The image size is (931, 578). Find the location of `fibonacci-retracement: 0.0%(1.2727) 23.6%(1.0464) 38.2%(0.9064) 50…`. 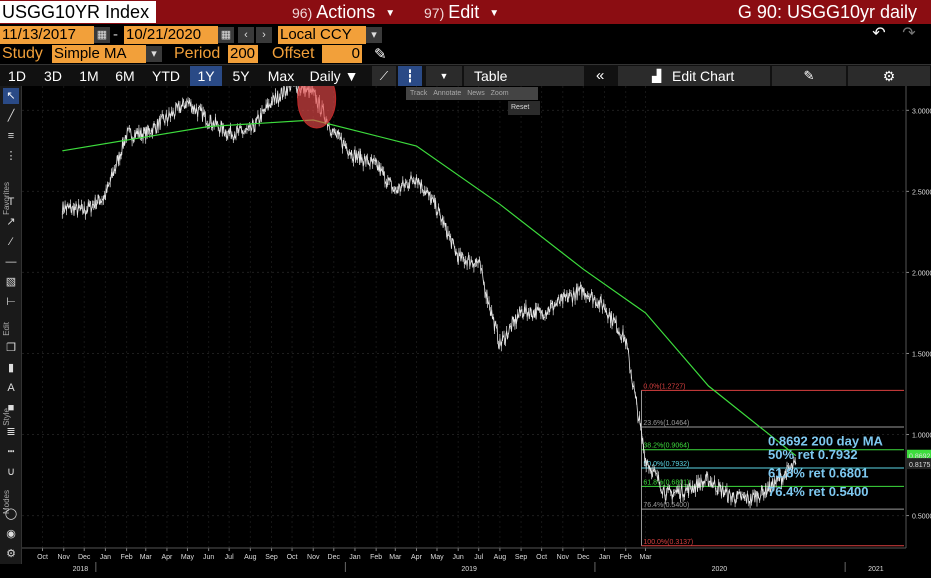

fibonacci-retracement: 0.0%(1.2727) 23.6%(1.0464) 38.2%(0.9064) 50… is located at coordinates (772, 465).